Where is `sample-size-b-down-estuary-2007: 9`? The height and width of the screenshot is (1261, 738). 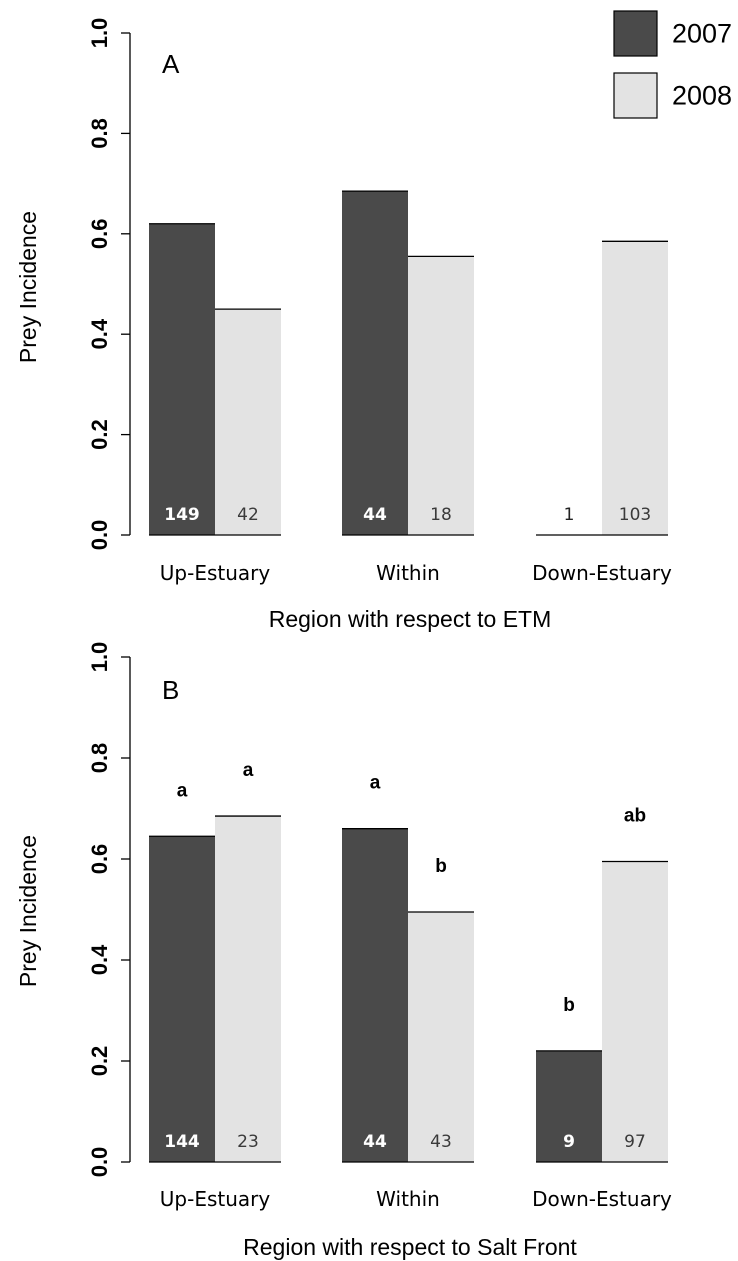 sample-size-b-down-estuary-2007: 9 is located at coordinates (569, 1142).